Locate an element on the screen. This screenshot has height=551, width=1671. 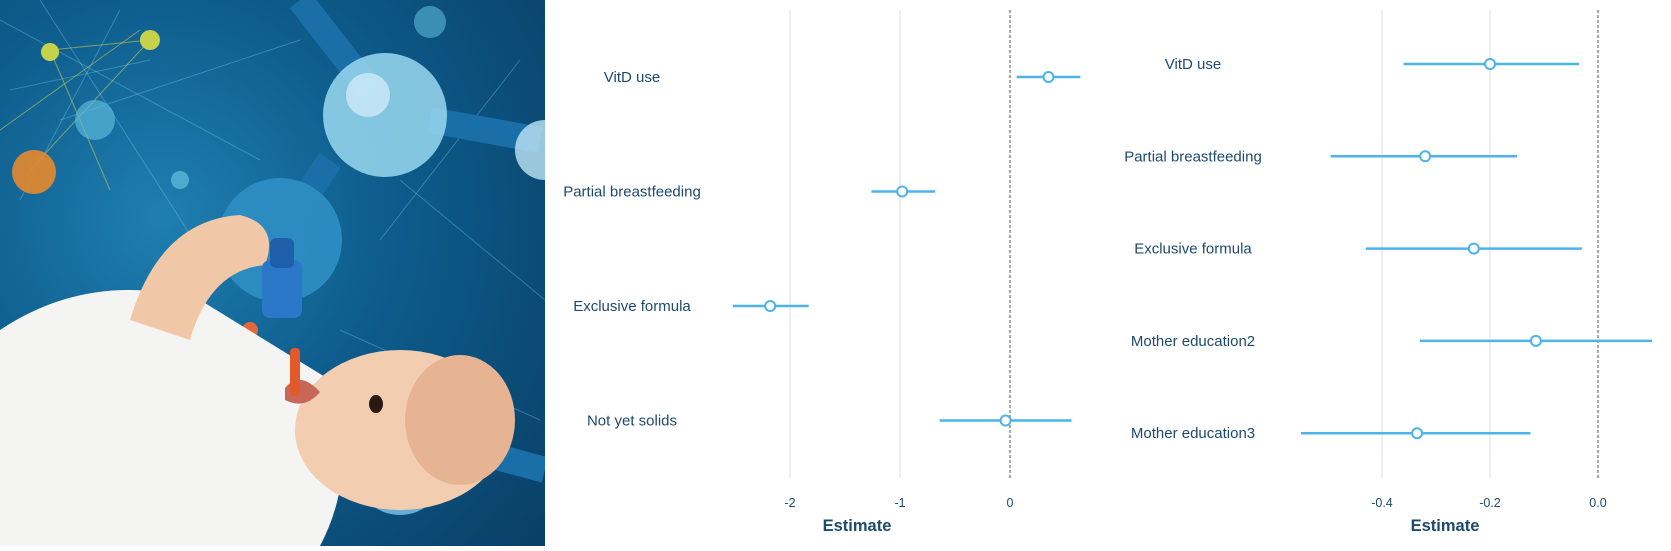
x-tick-label: -0.2 is located at coordinates (1490, 503).